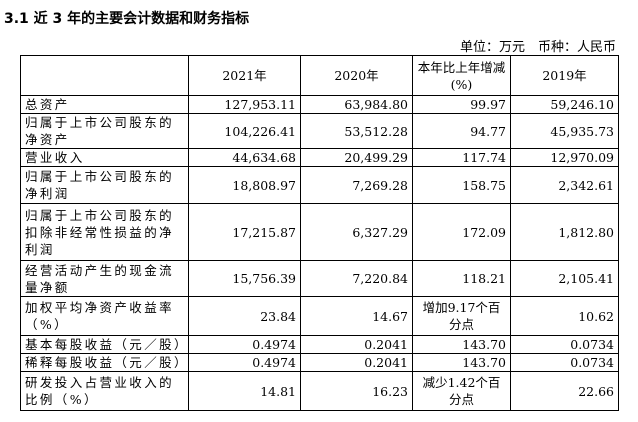 The height and width of the screenshot is (422, 638). What do you see at coordinates (356, 185) in the screenshot?
I see `cell: 7,269.28` at bounding box center [356, 185].